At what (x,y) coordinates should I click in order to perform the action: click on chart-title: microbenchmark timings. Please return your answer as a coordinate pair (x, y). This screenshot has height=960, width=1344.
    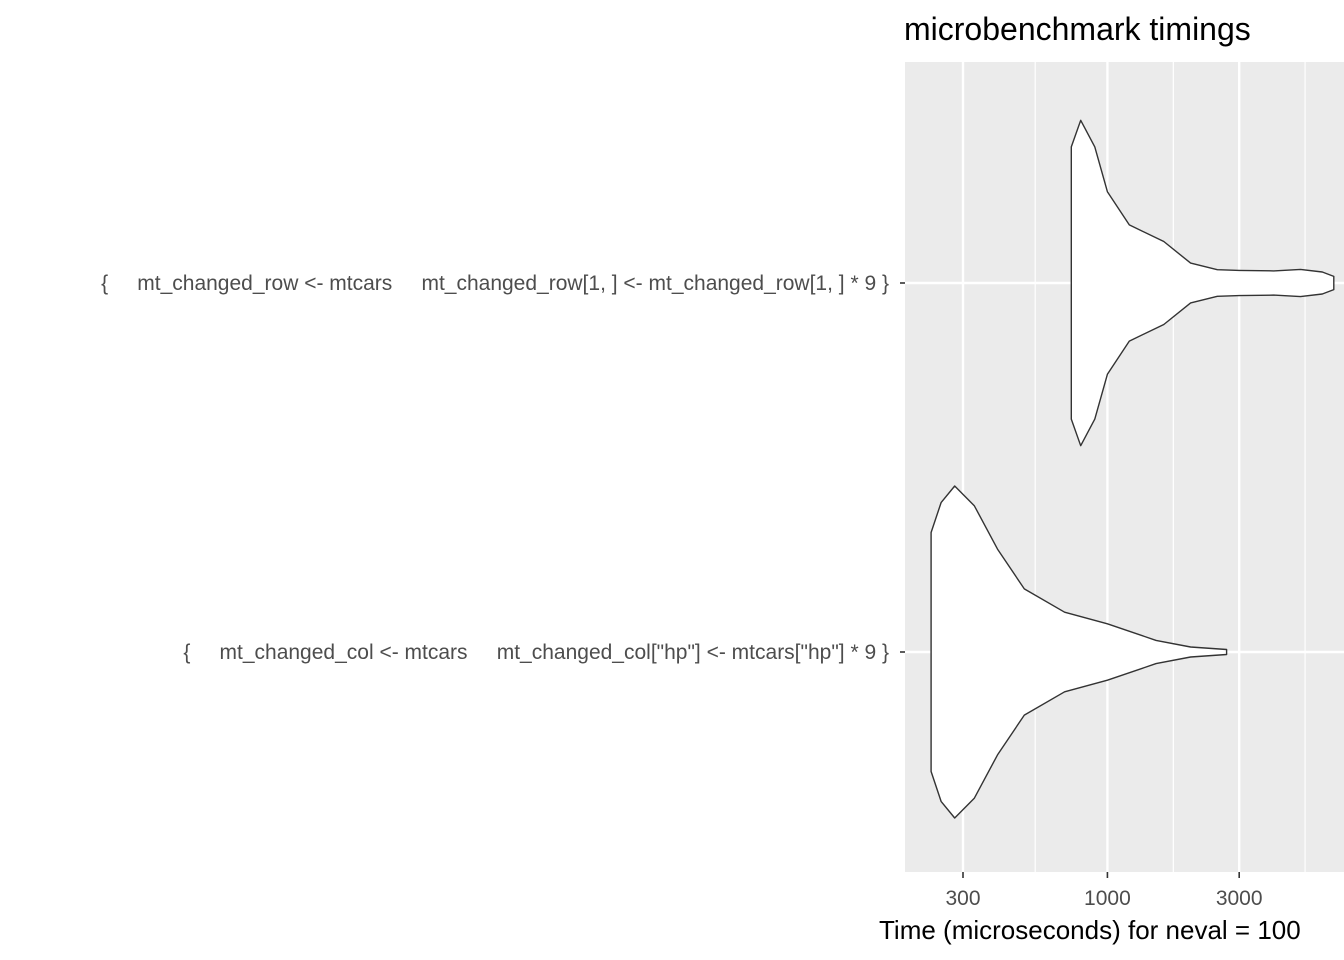
    Looking at the image, I should click on (1077, 29).